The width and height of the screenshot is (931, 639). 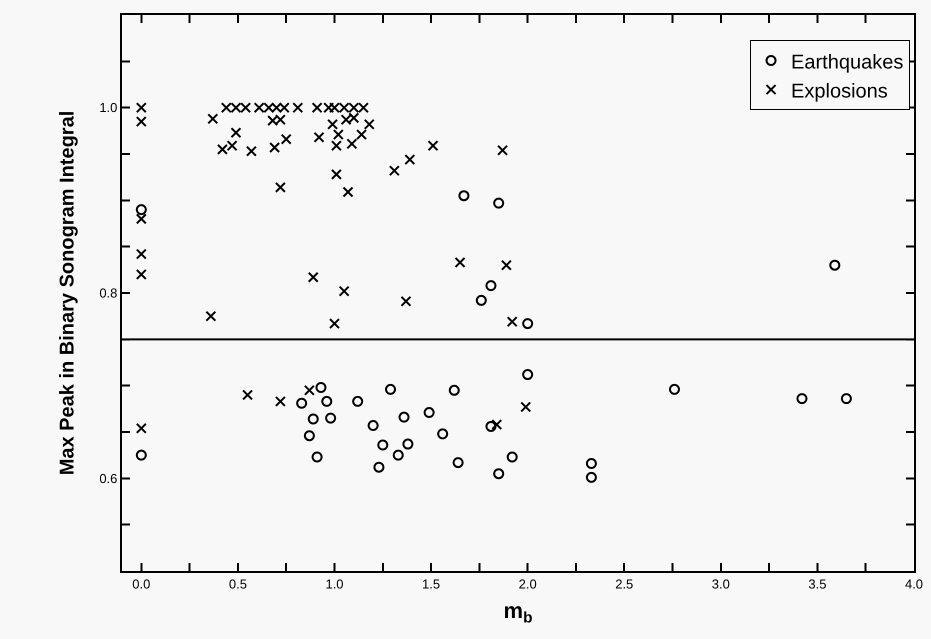 What do you see at coordinates (839, 91) in the screenshot?
I see `legend-label: Explosions` at bounding box center [839, 91].